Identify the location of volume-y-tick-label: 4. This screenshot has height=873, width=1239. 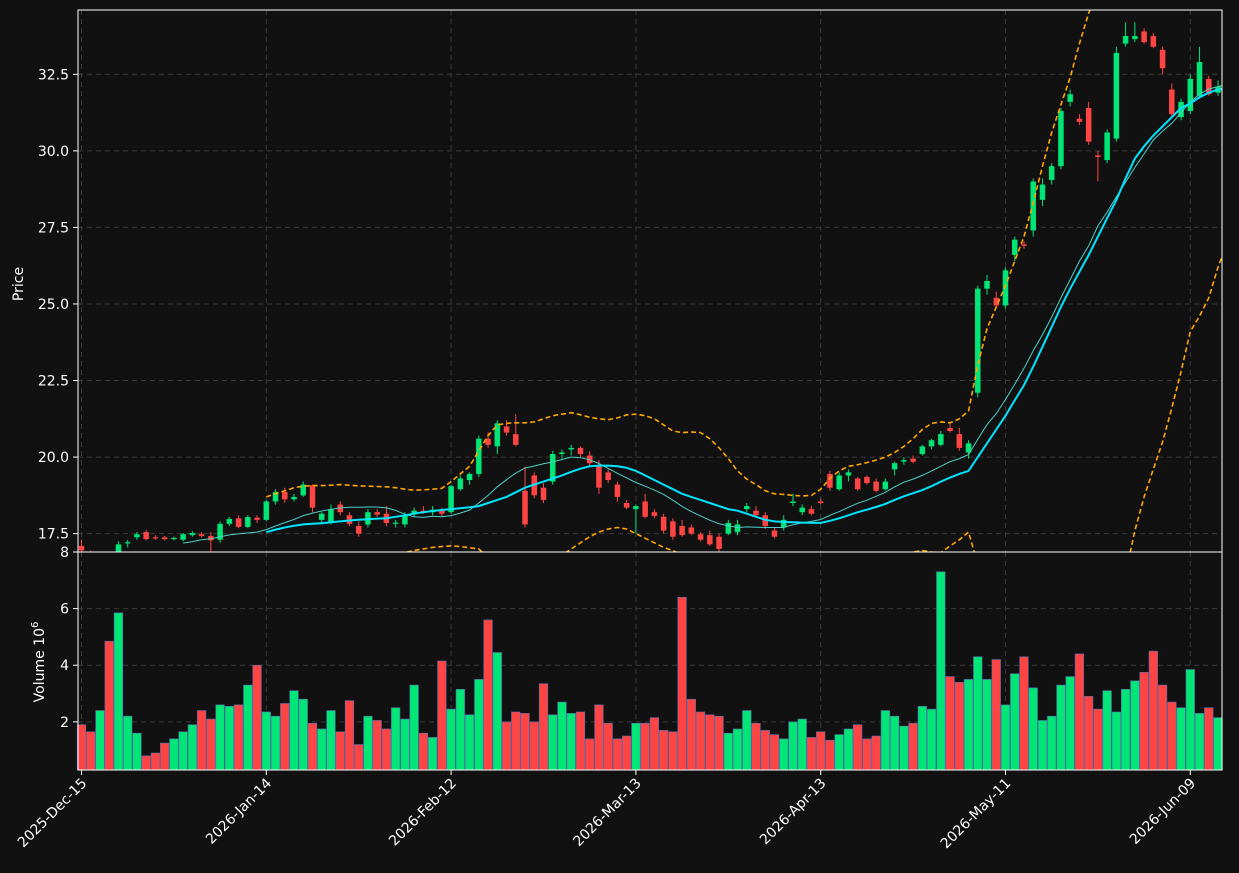
(64, 666).